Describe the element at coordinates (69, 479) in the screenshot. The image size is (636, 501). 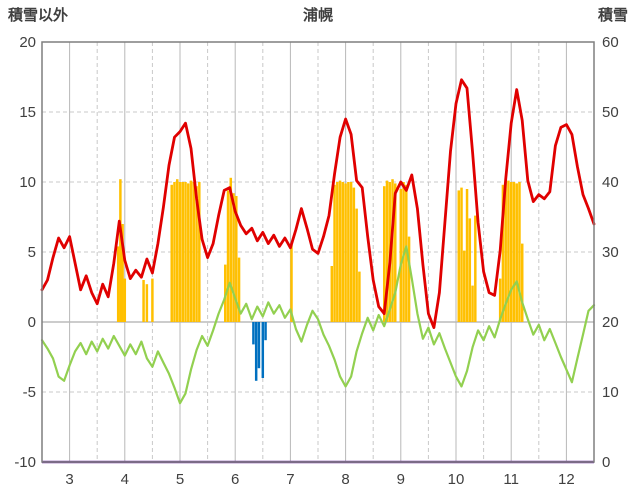
I see `x-axis-tick: 3` at that location.